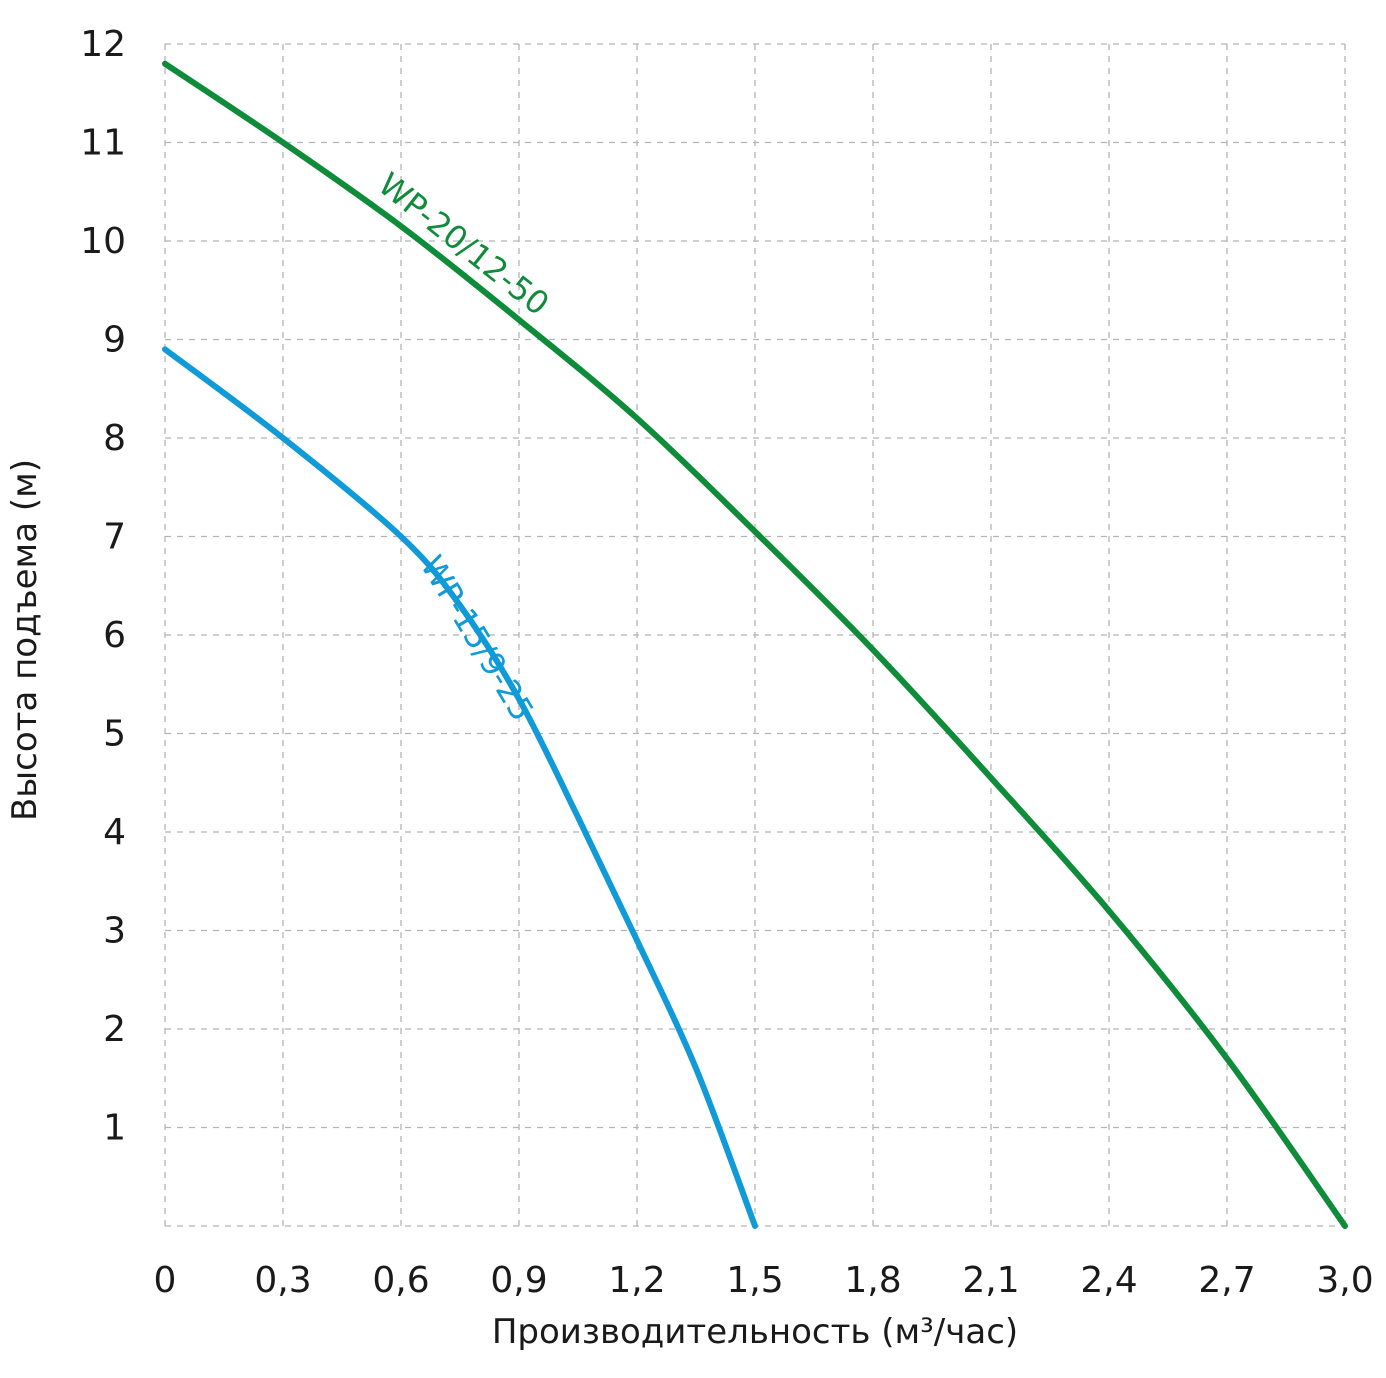  What do you see at coordinates (463, 244) in the screenshot?
I see `series-label-wp-20-12-50: WP-20/12-50` at bounding box center [463, 244].